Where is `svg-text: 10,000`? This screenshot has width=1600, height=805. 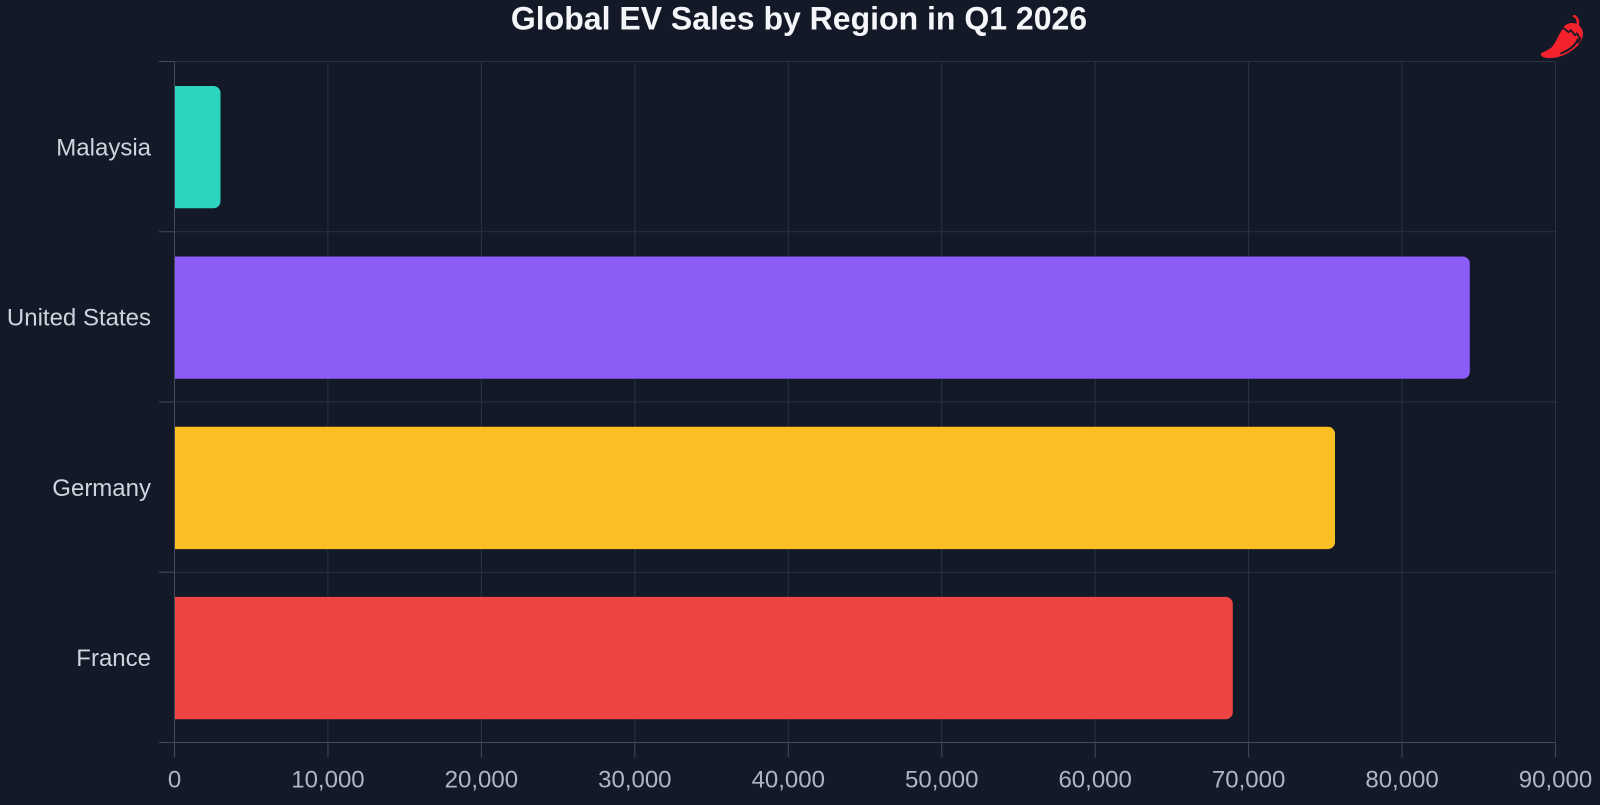 svg-text: 10,000 is located at coordinates (327, 779).